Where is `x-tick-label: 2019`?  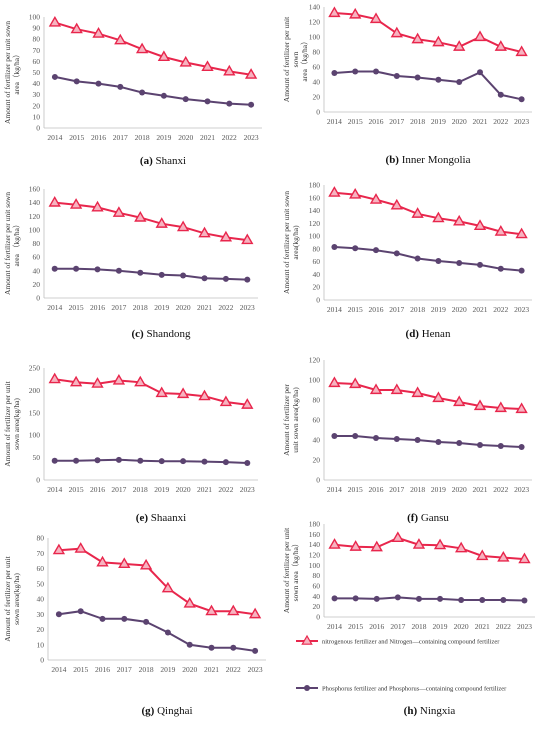
x-tick-label: 2019 is located at coordinates (161, 307).